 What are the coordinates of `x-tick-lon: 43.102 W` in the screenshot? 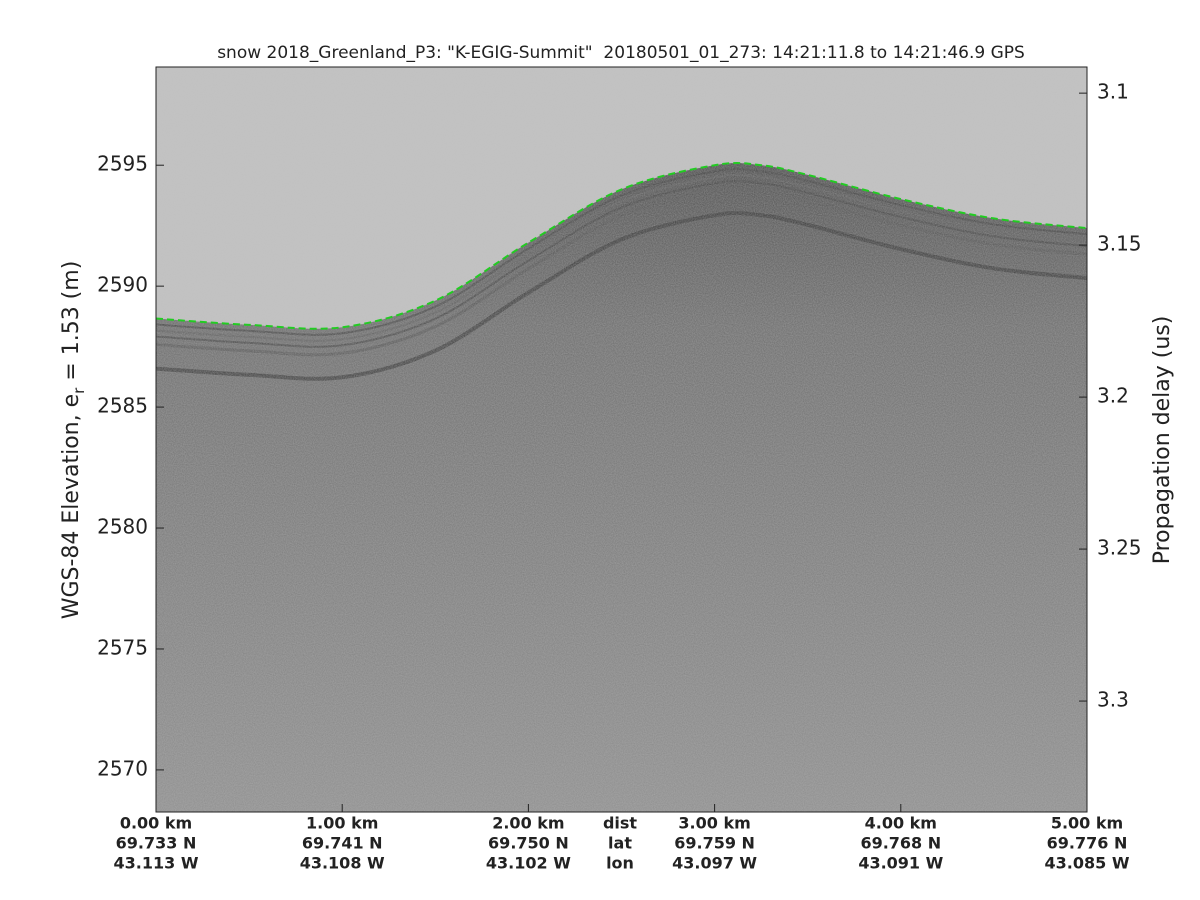 It's located at (528, 863).